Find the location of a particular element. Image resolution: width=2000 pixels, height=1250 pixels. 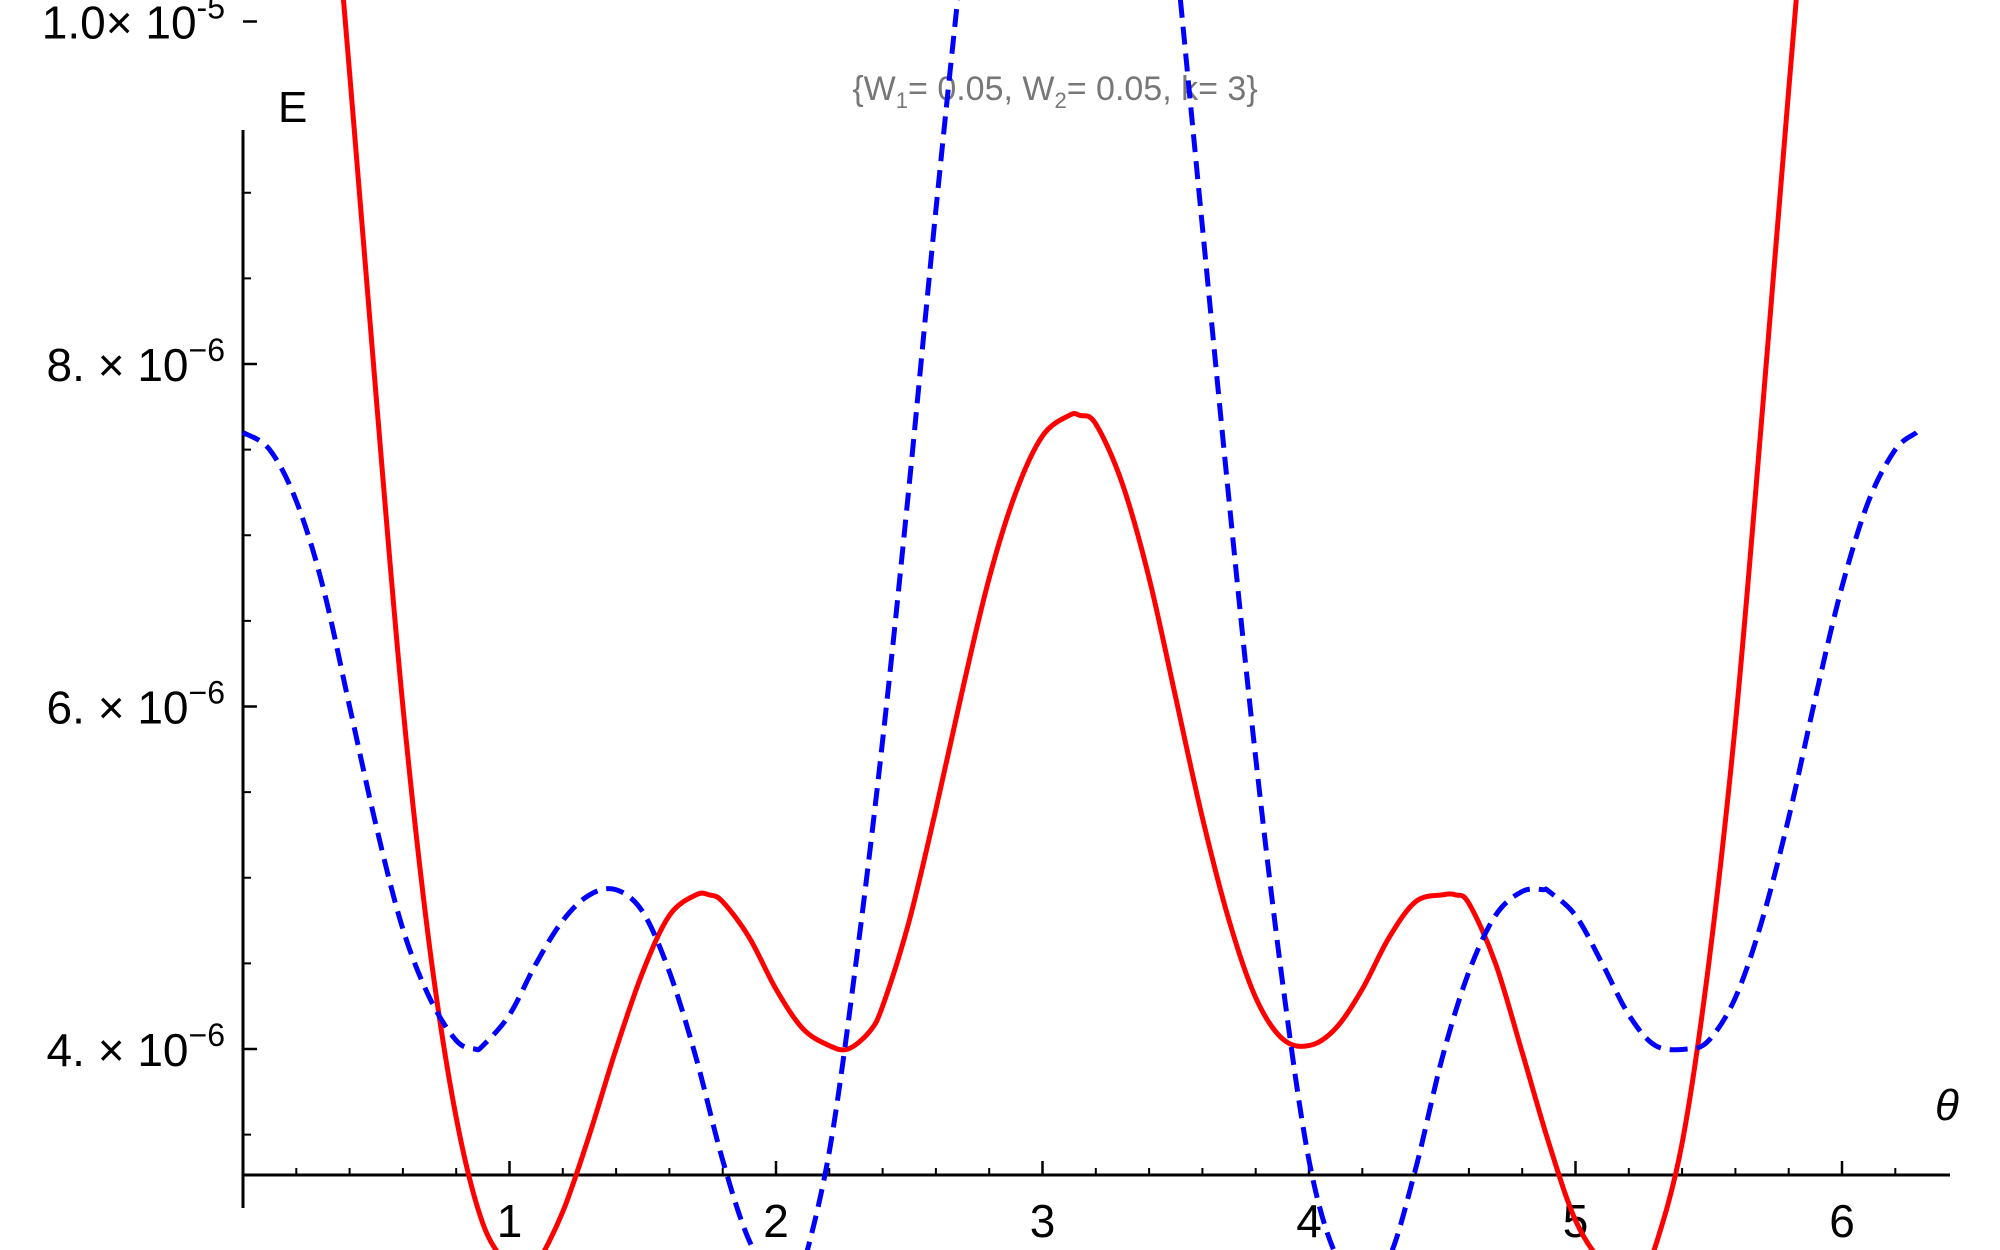

y-tick-label: 1.0× 10-5 is located at coordinates (133, 24).